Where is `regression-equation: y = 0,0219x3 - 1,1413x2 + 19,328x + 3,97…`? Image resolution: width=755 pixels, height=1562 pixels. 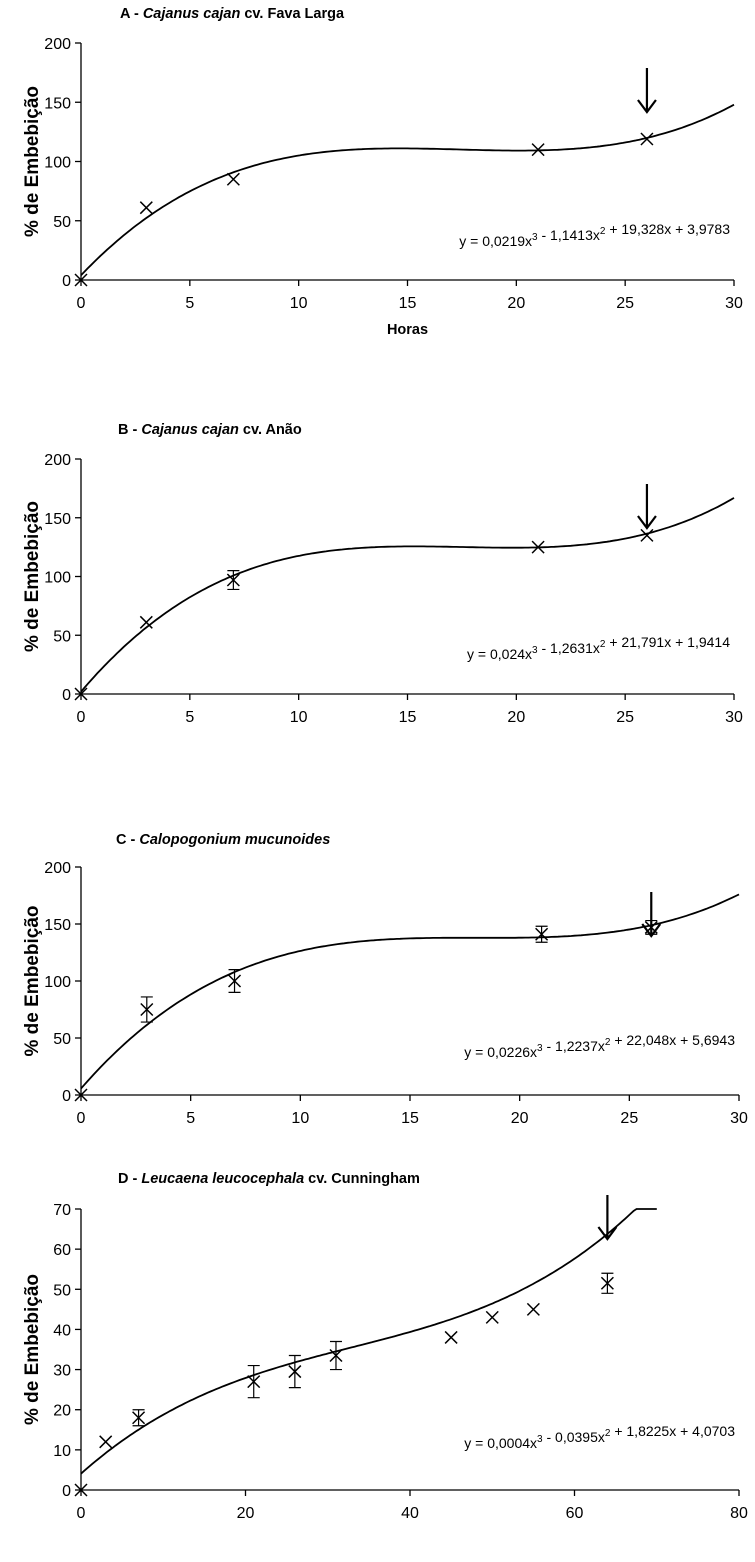
regression-equation: y = 0,0219x3 - 1,1413x2 + 19,328x + 3,97… is located at coordinates (594, 235).